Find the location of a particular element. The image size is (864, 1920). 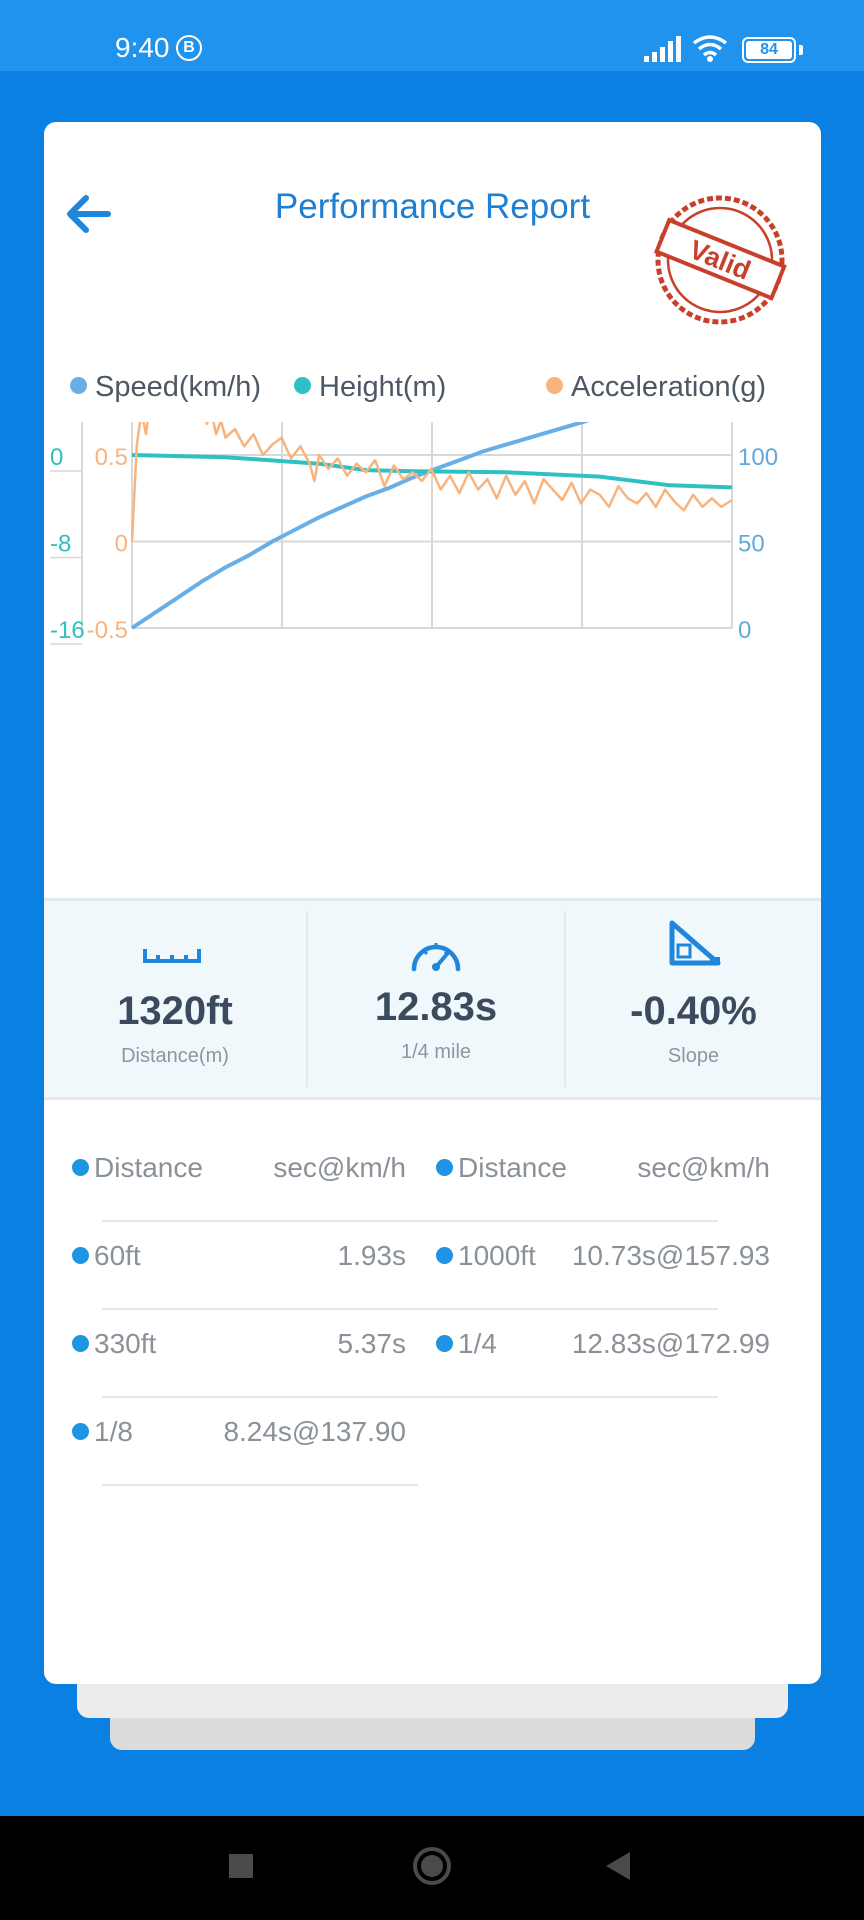

ruler-icon is located at coordinates (172, 956).